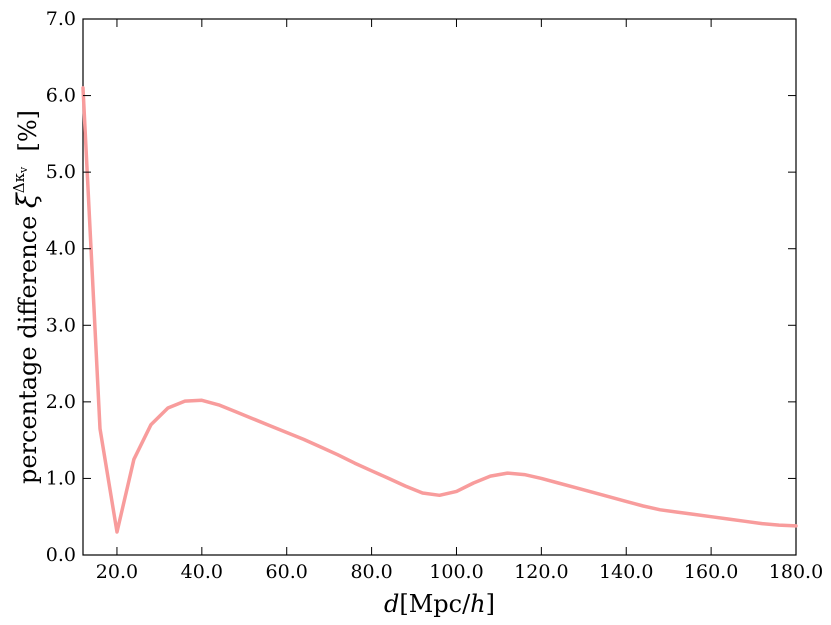 This screenshot has height=625, width=831. I want to click on y-axis-label-symbol: ξ, so click(27, 200).